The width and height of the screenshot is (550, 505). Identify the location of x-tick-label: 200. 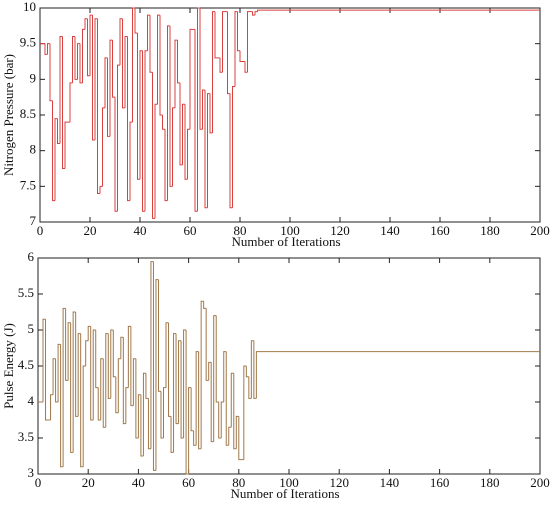
(540, 230).